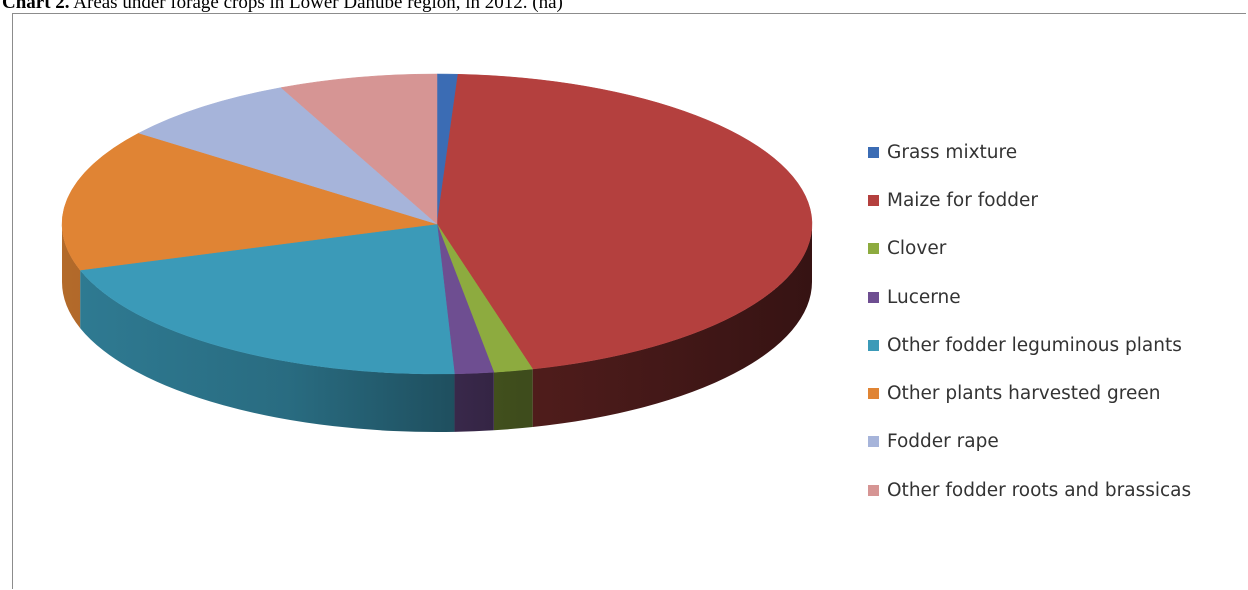 This screenshot has width=1248, height=590. I want to click on pie-side-other-fodder-leguminous-plants, so click(267, 351).